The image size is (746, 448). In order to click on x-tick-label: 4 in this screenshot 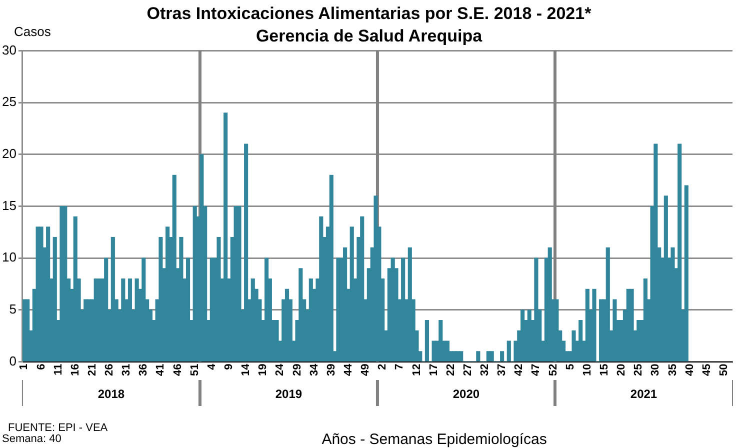, I will do `click(212, 366)`.